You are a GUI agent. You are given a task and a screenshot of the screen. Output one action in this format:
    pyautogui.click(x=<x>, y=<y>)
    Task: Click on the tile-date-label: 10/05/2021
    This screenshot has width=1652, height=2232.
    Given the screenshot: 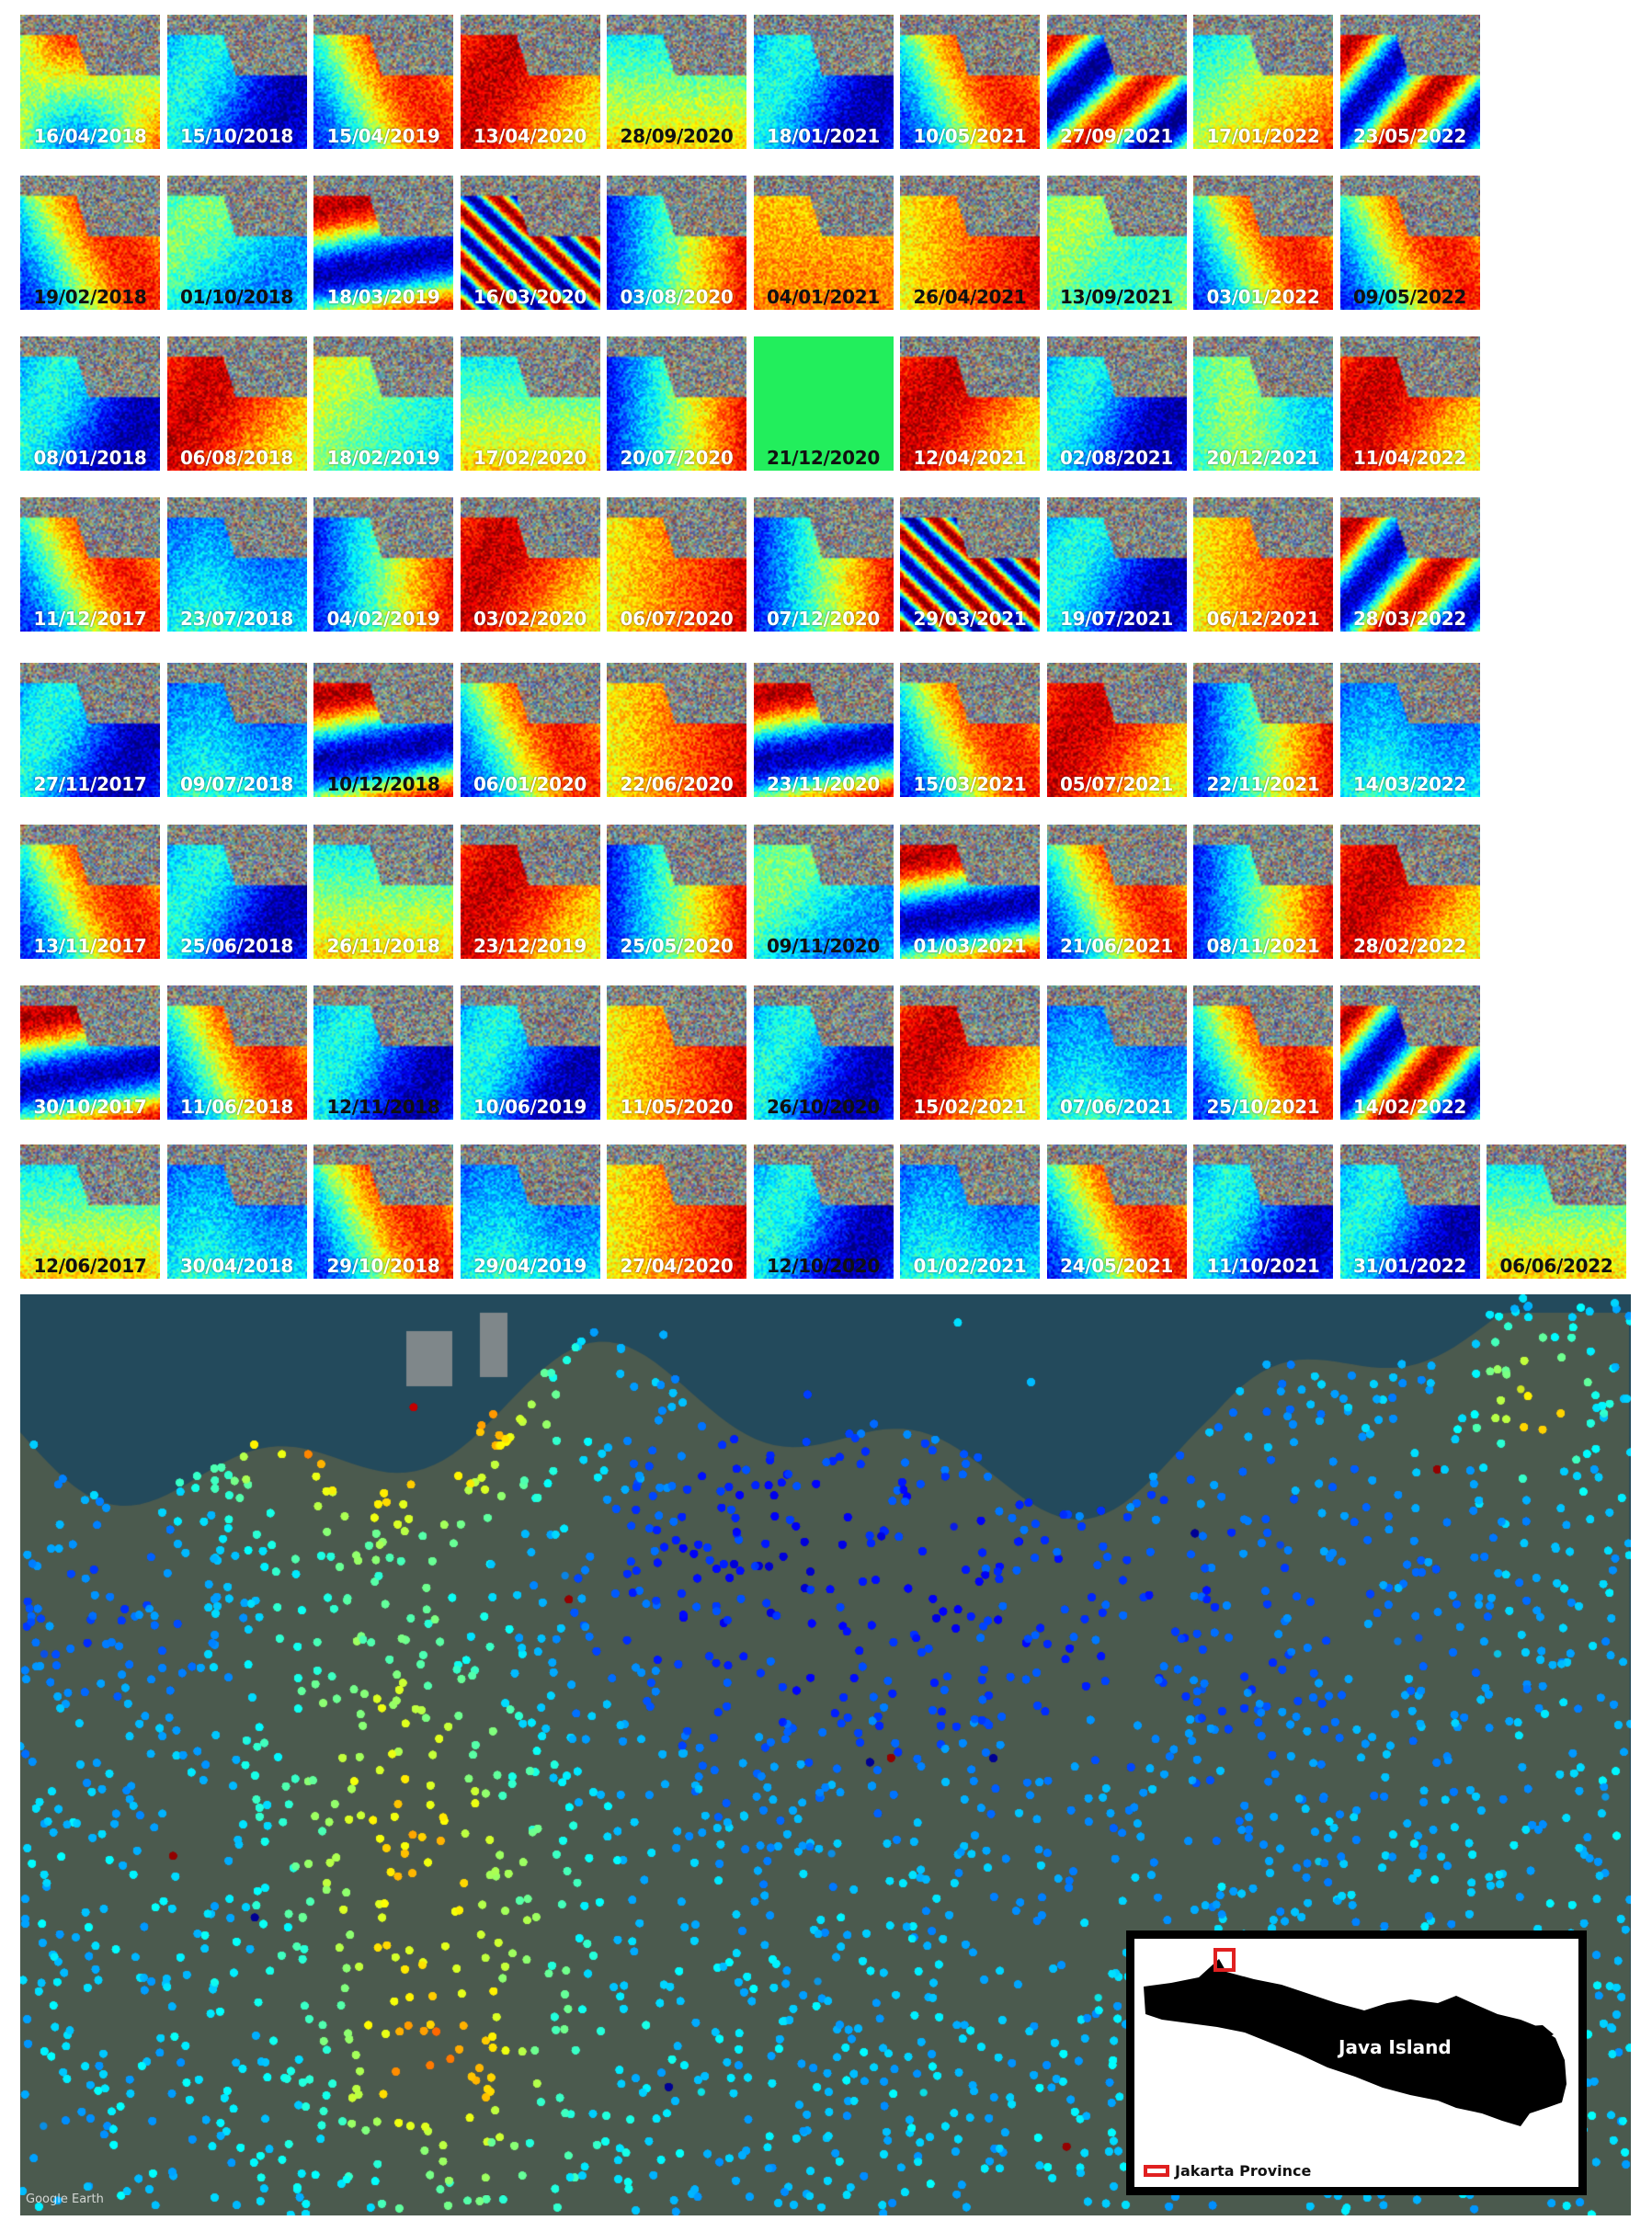 What is the action you would take?
    pyautogui.click(x=970, y=136)
    